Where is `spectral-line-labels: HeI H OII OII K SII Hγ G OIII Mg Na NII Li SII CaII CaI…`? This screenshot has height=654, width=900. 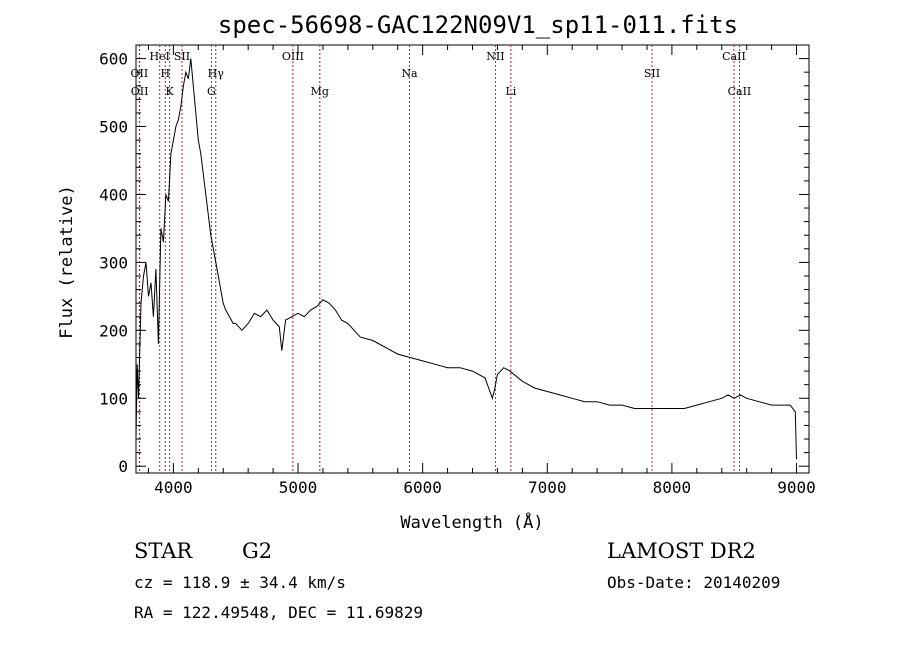 spectral-line-labels: HeI H OII OII K SII Hγ G OIII Mg Na NII Li SII CaII CaI… is located at coordinates (441, 74).